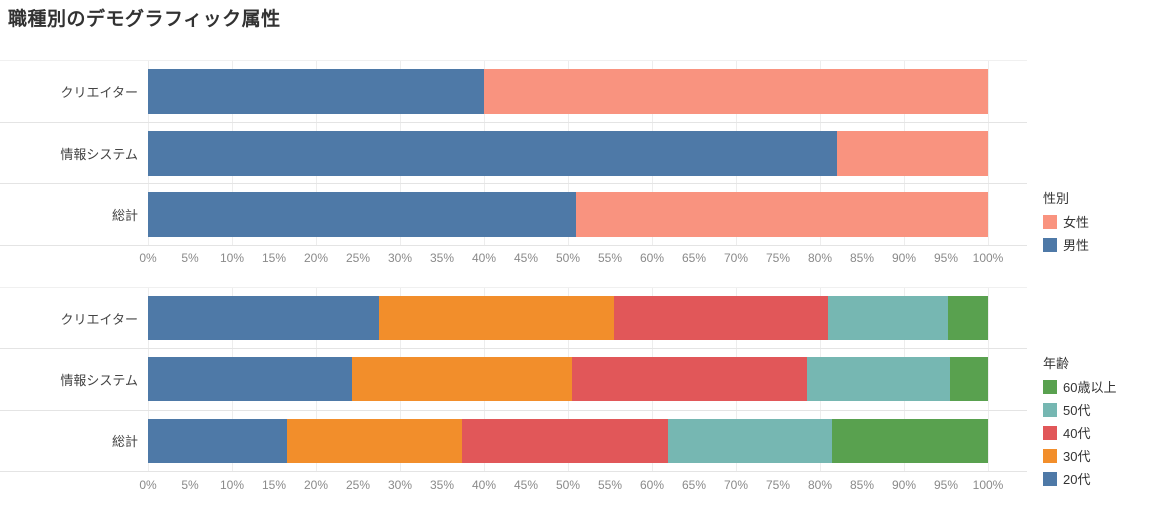 The height and width of the screenshot is (507, 1170). Describe the element at coordinates (1076, 222) in the screenshot. I see `legend-item-label: 女性` at that location.